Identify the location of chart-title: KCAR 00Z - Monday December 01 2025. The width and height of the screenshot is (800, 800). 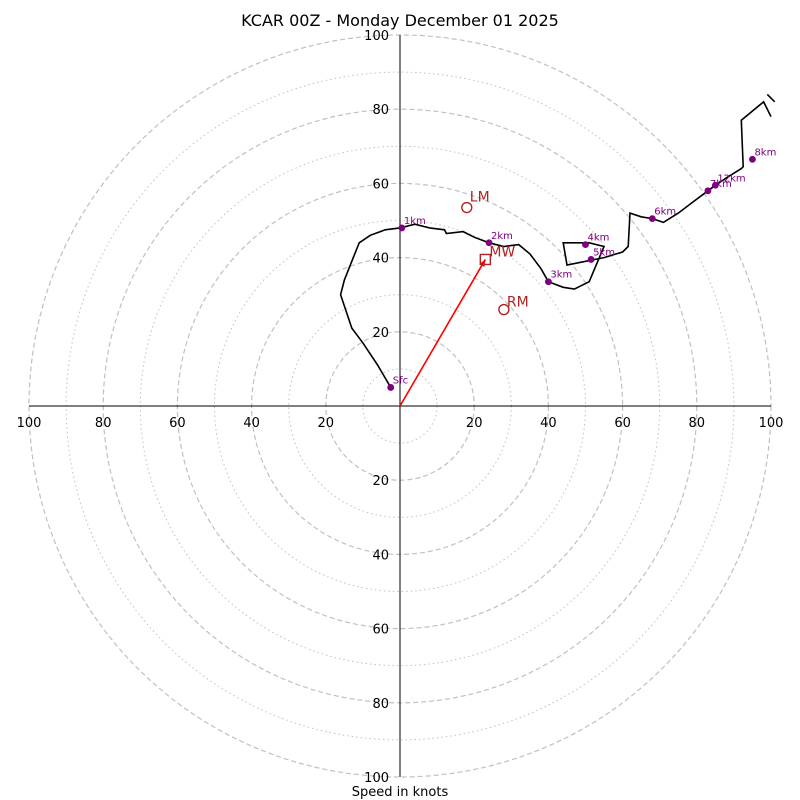
(400, 20).